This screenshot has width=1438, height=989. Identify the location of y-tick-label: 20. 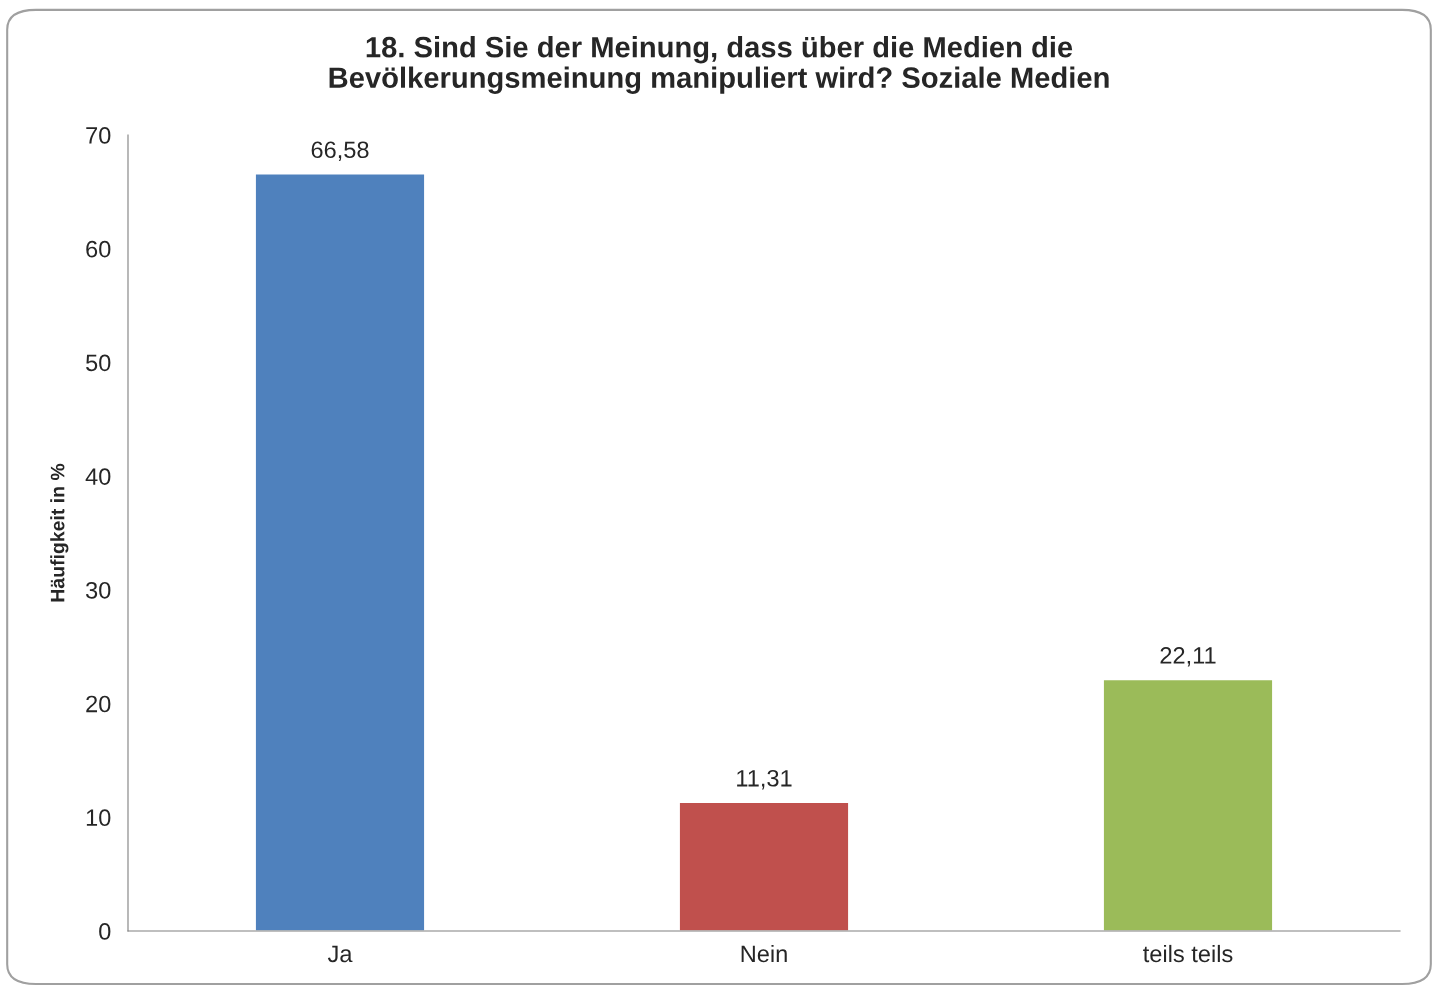
(98, 704).